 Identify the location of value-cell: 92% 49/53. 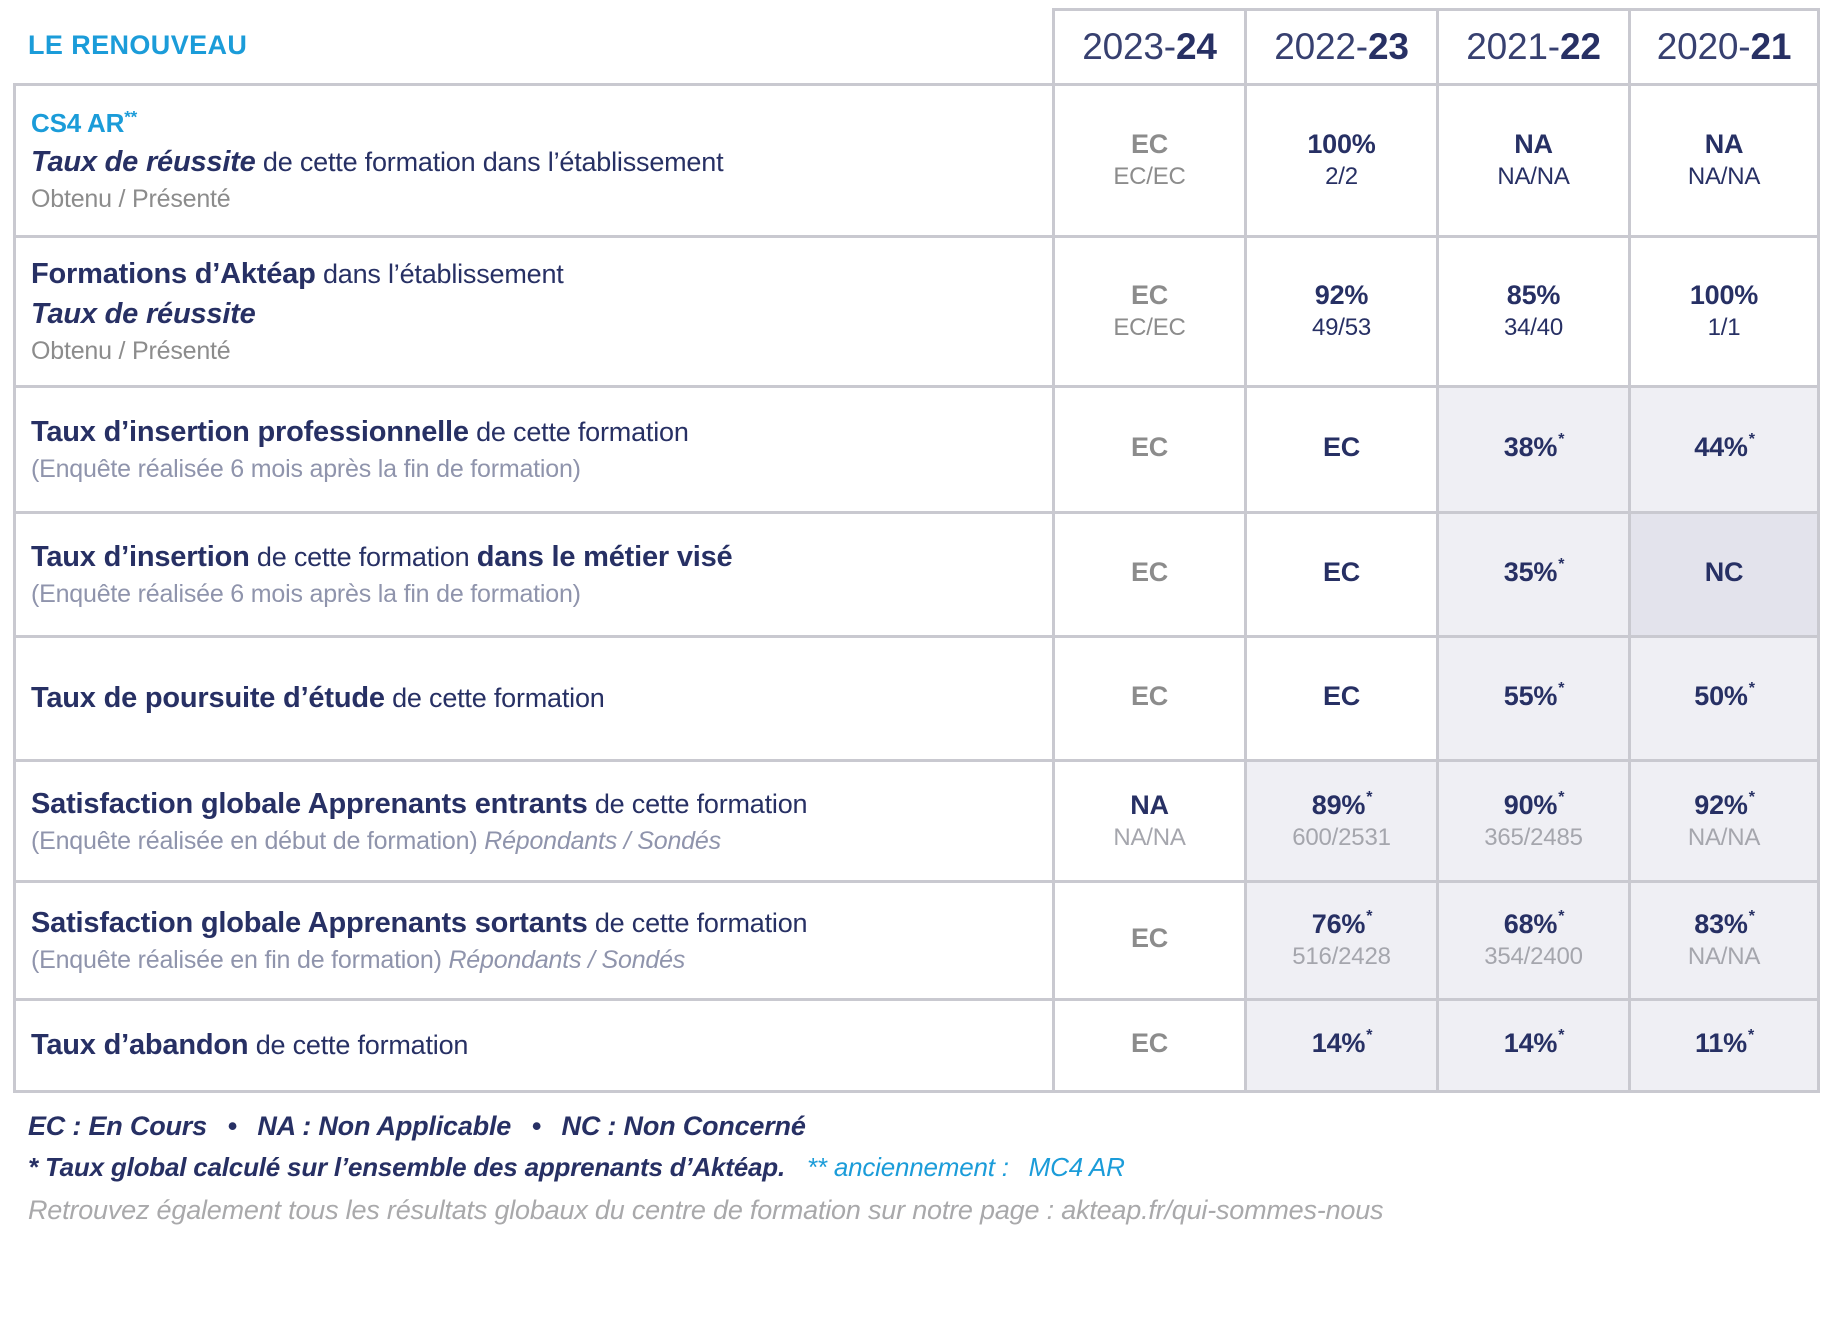
(1340, 311).